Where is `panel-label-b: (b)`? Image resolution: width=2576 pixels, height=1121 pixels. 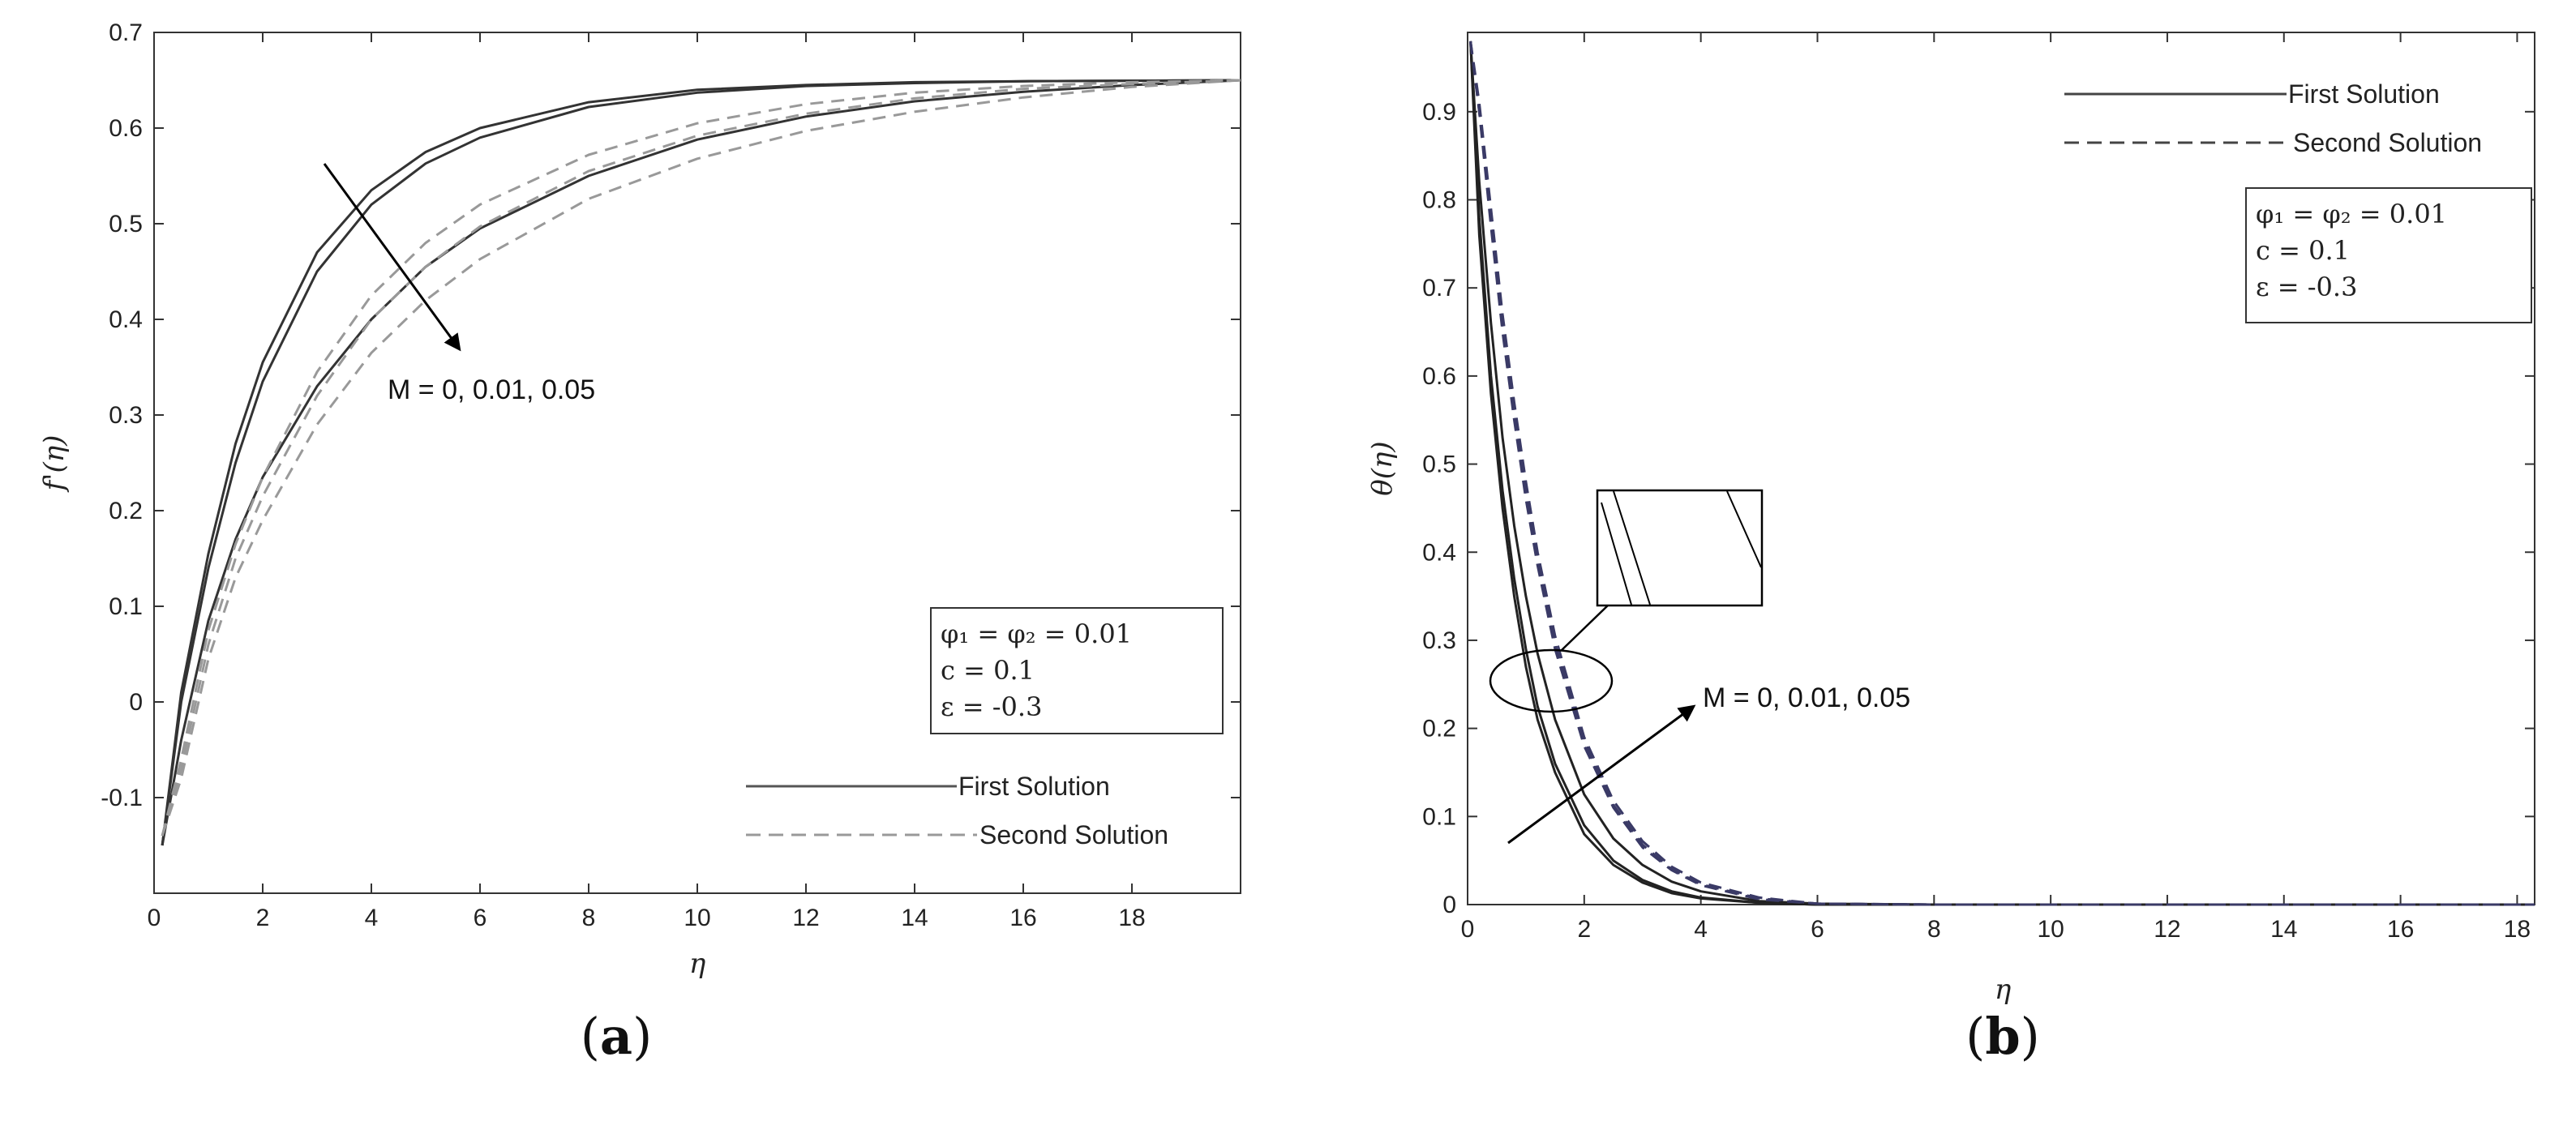
panel-label-b: (b) is located at coordinates (2002, 1036).